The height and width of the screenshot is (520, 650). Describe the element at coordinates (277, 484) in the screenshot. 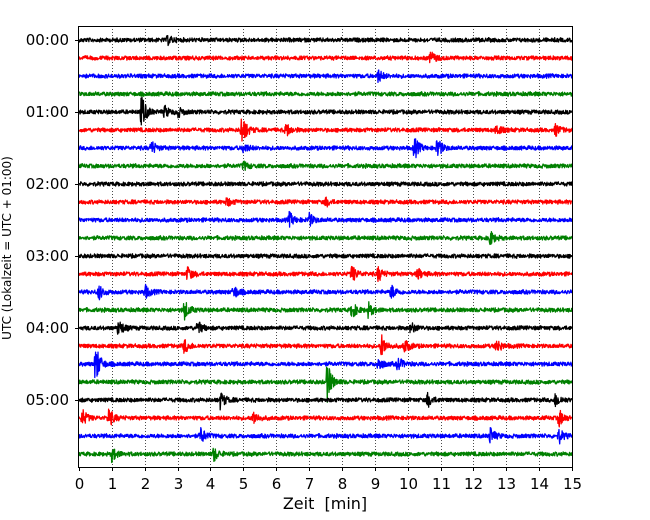

I see `x-tick-label: 6` at that location.